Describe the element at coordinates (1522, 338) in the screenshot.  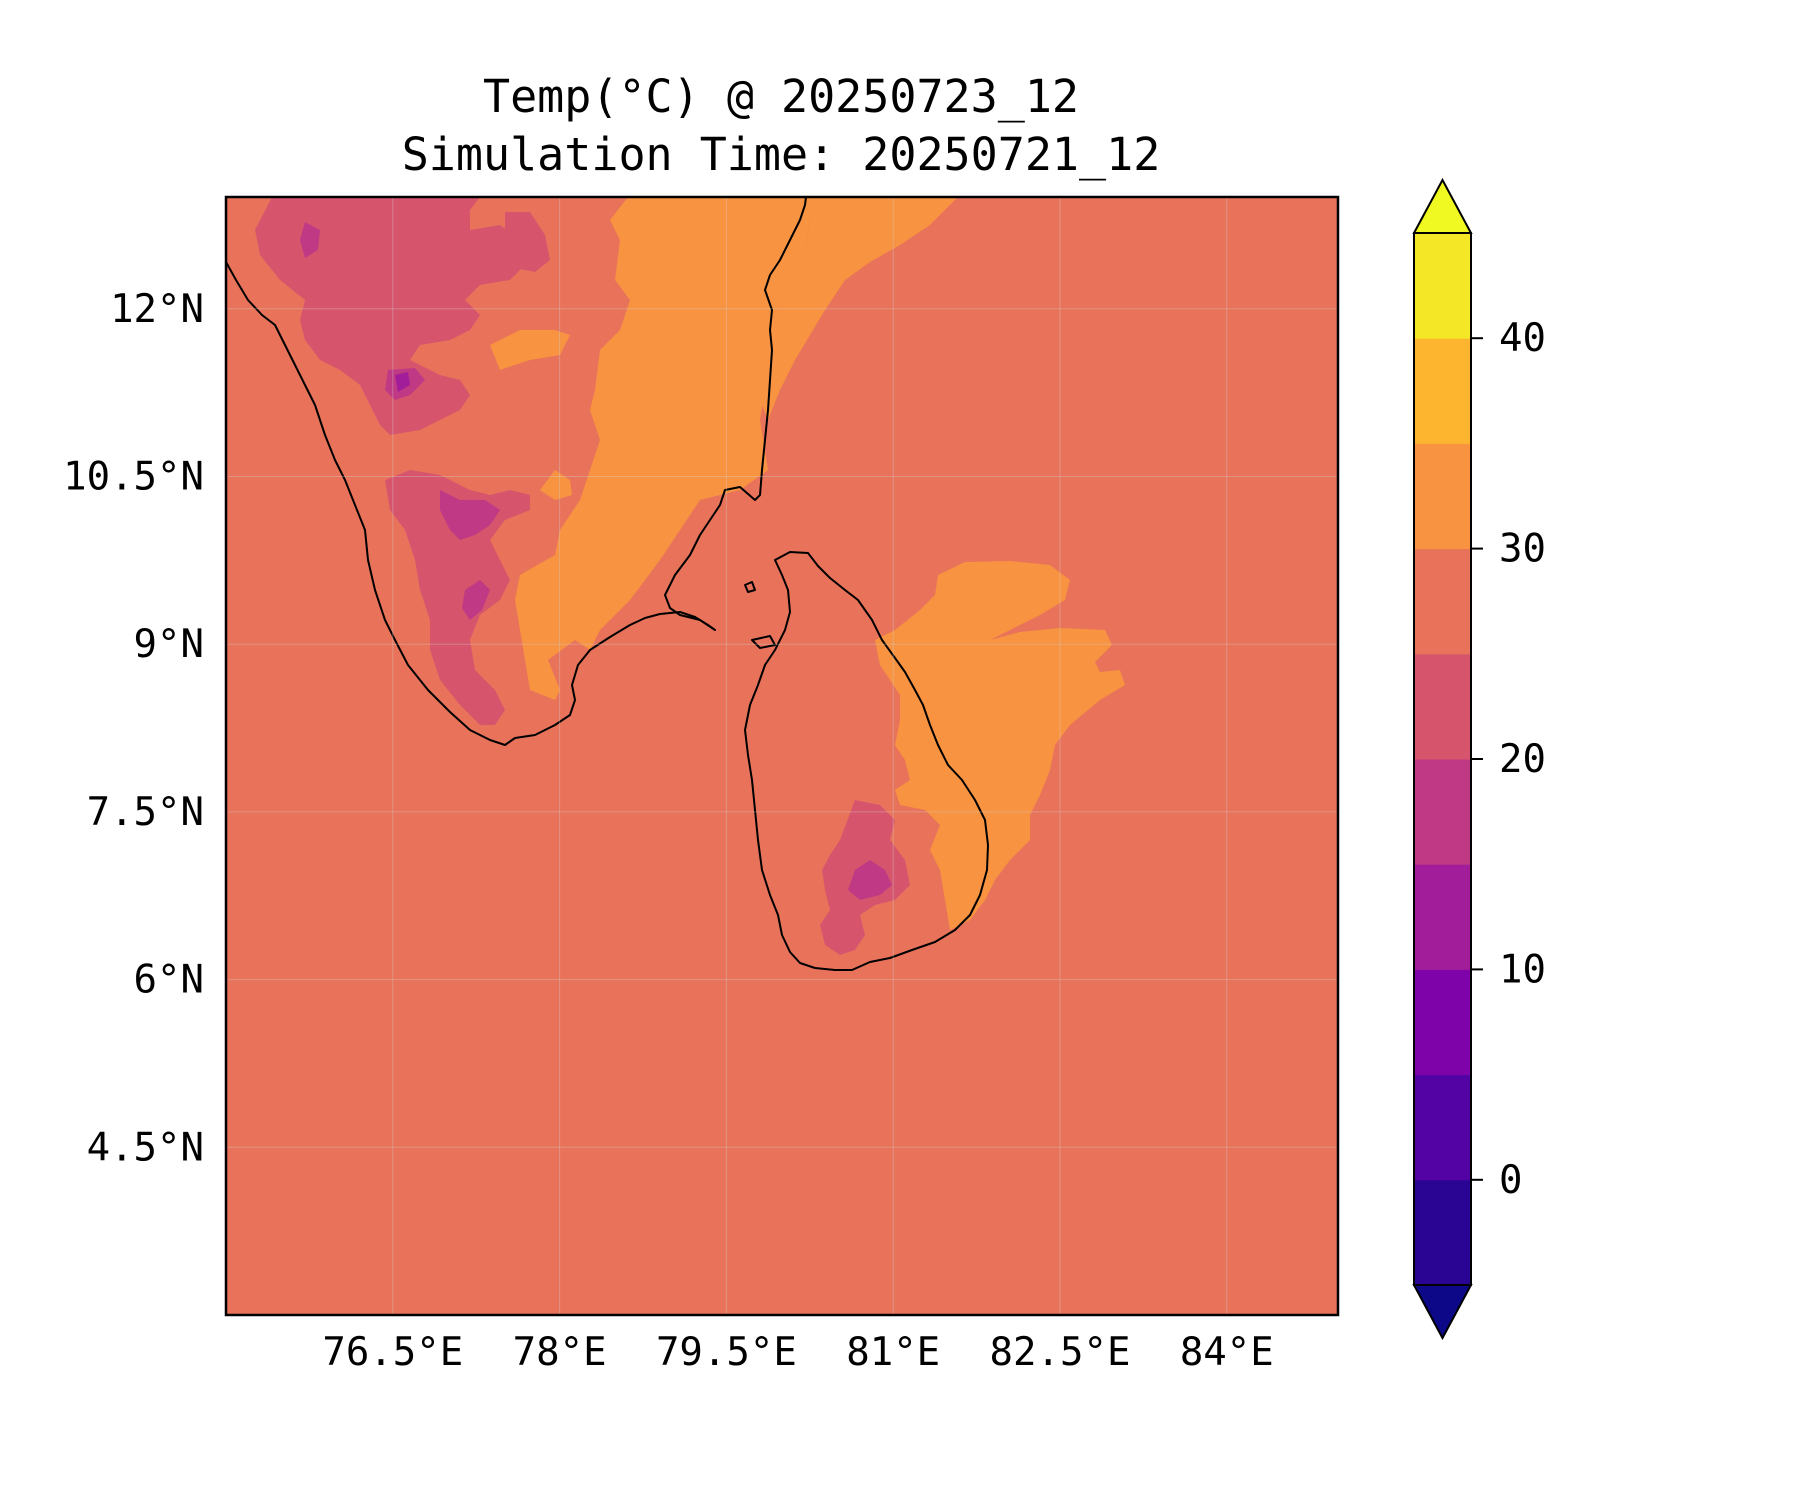
I see `colorbar-tick-label: 40` at that location.